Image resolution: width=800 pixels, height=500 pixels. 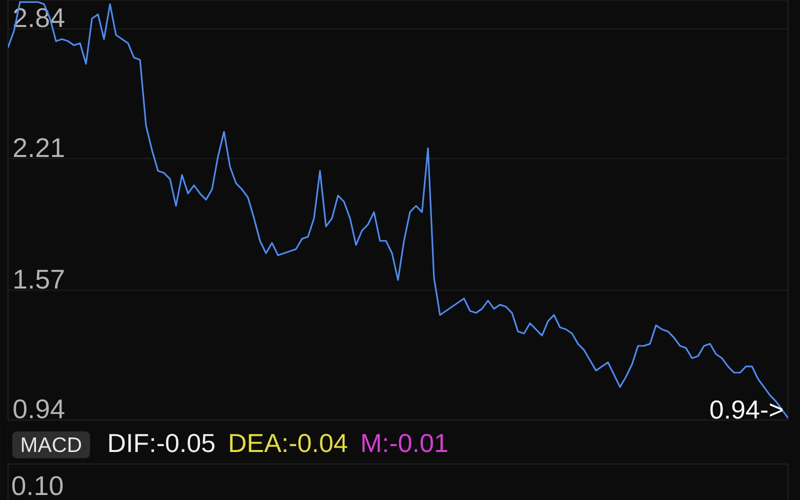 What do you see at coordinates (405, 443) in the screenshot?
I see `text: M:-0.01` at bounding box center [405, 443].